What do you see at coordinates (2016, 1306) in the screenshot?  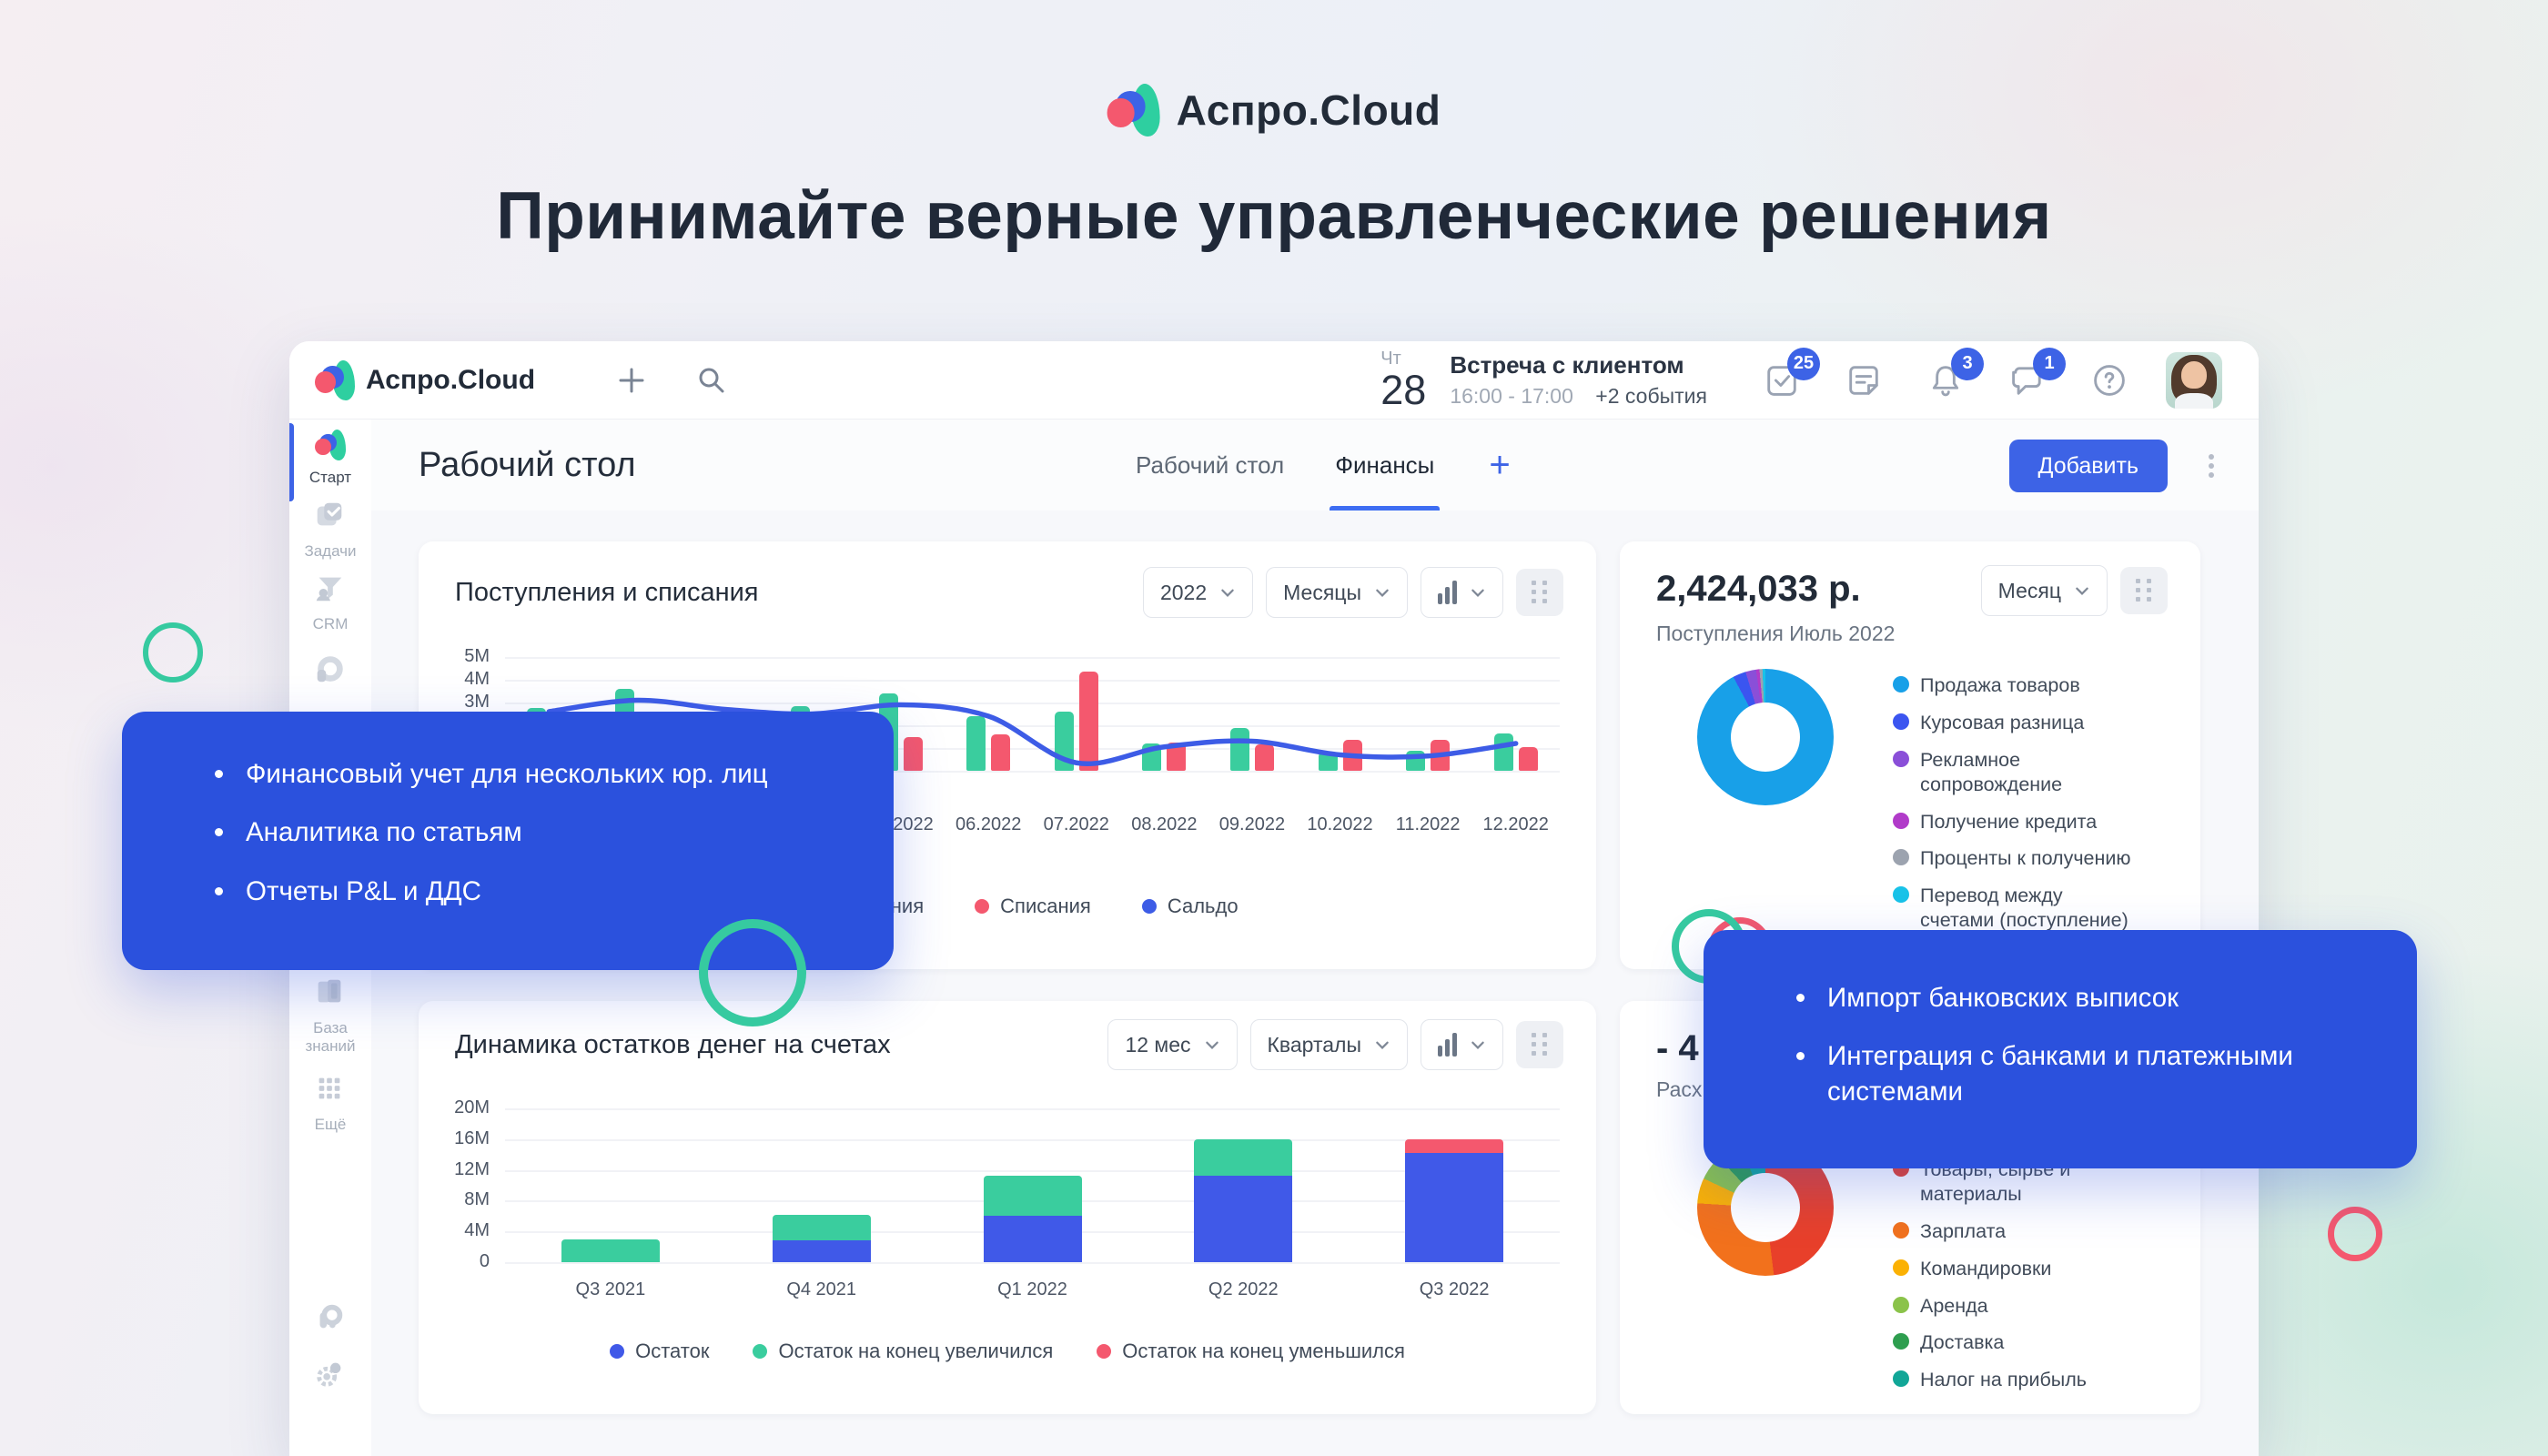 I see `legend-item: Аренда` at bounding box center [2016, 1306].